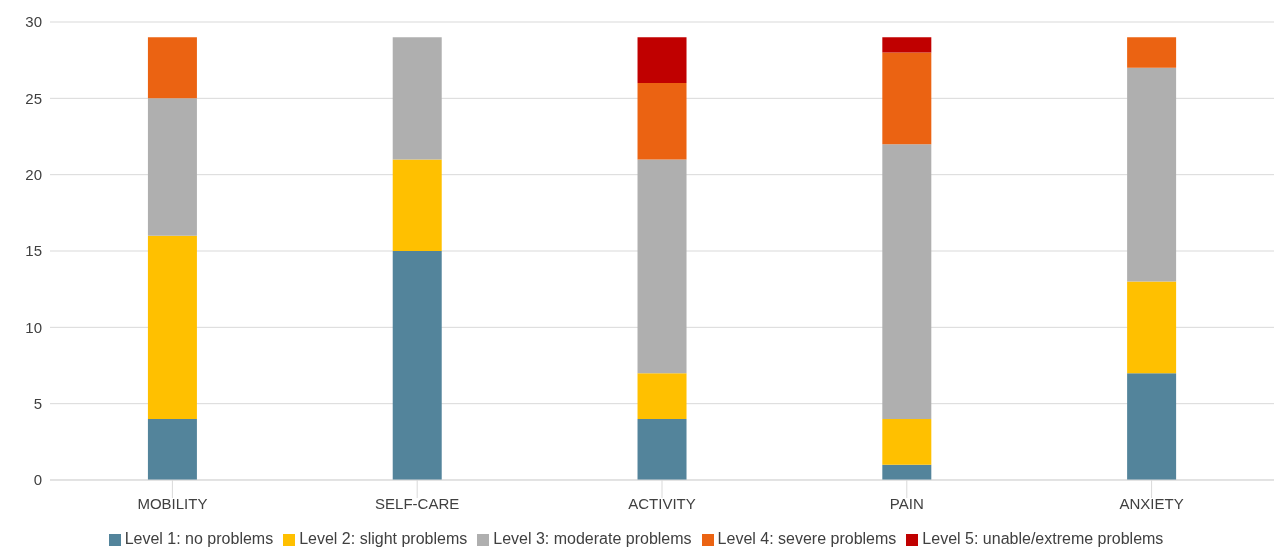 Image resolution: width=1286 pixels, height=552 pixels. What do you see at coordinates (172, 503) in the screenshot?
I see `x-tick-label: MOBILITY` at bounding box center [172, 503].